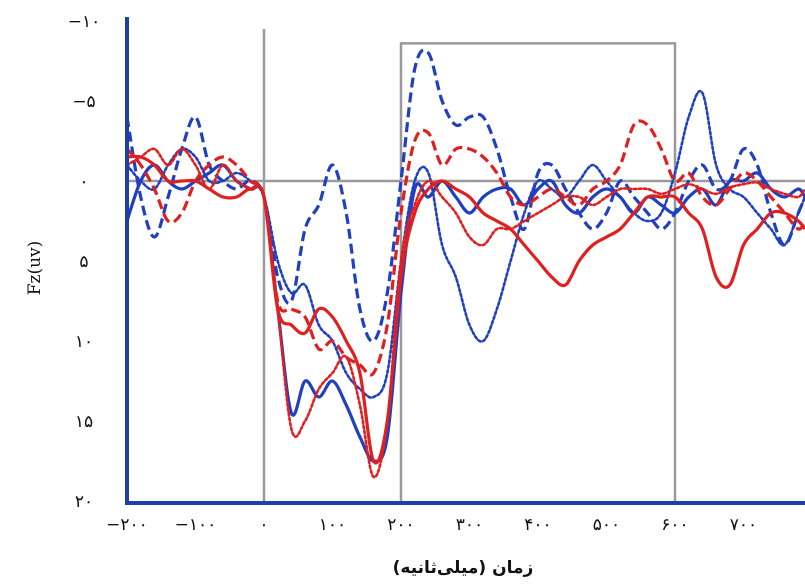 This screenshot has width=805, height=585. Describe the element at coordinates (84, 342) in the screenshot. I see `y-tick-label: ۱۰` at that location.